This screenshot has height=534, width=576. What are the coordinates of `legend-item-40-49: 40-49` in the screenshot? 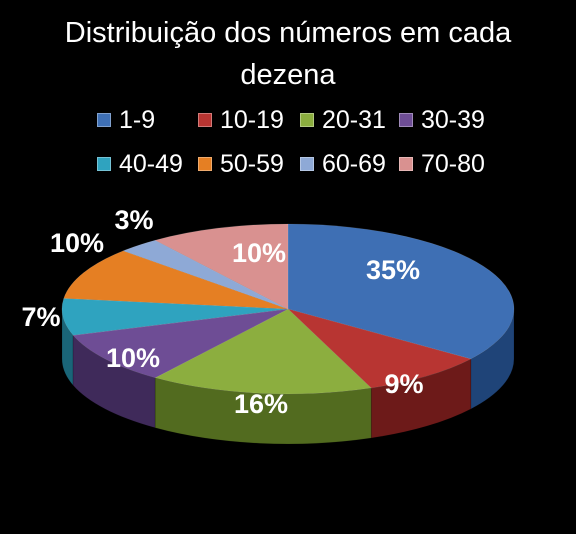 It's located at (140, 164).